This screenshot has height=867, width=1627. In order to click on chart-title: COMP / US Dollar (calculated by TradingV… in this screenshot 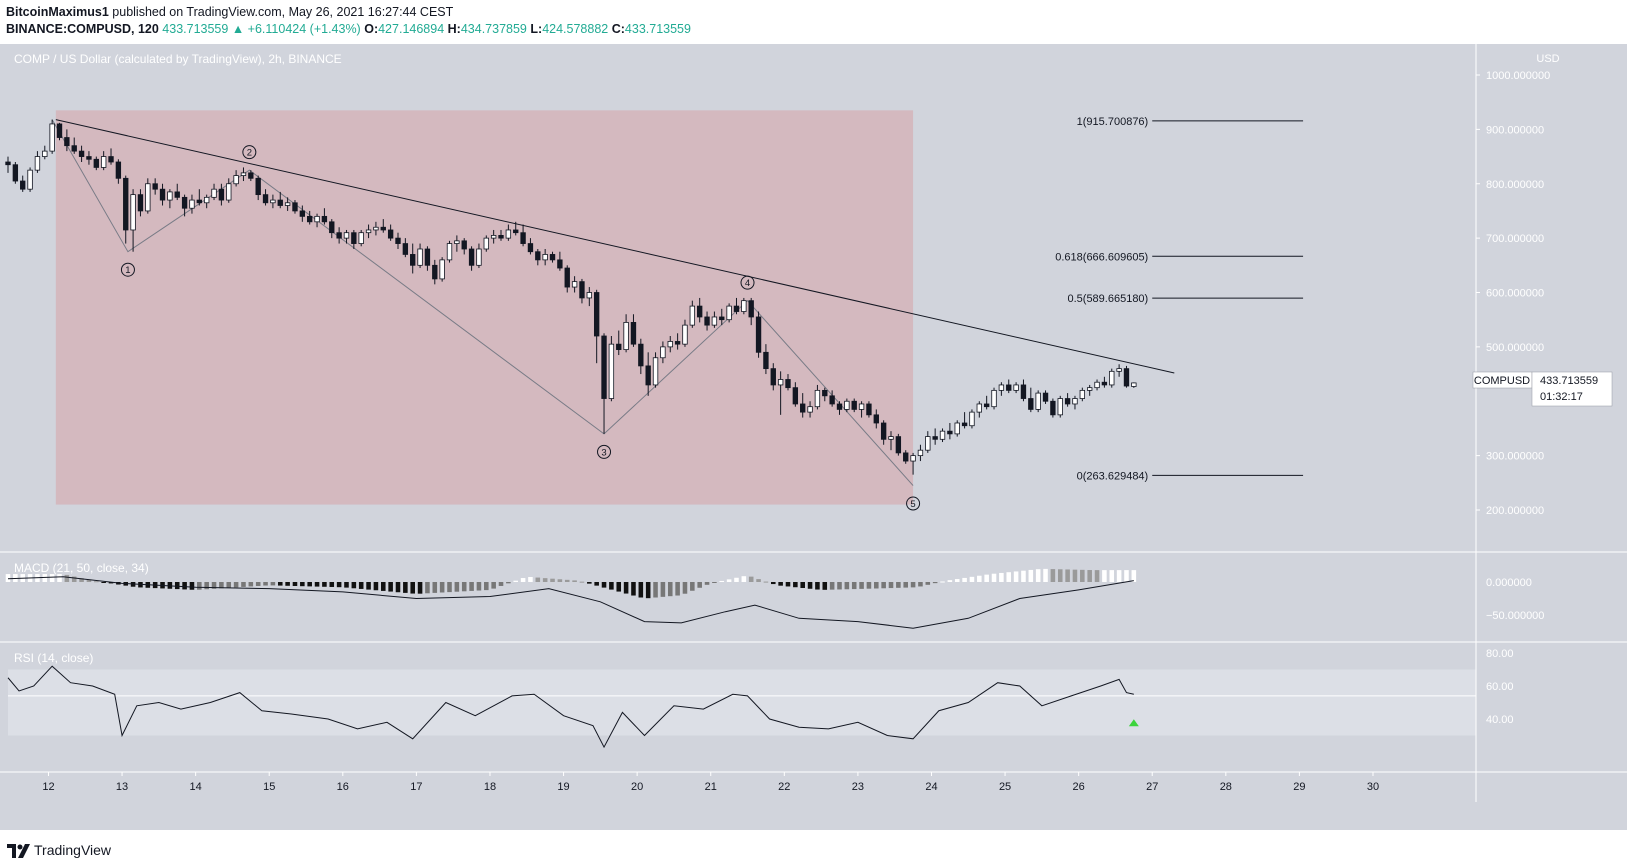, I will do `click(178, 59)`.